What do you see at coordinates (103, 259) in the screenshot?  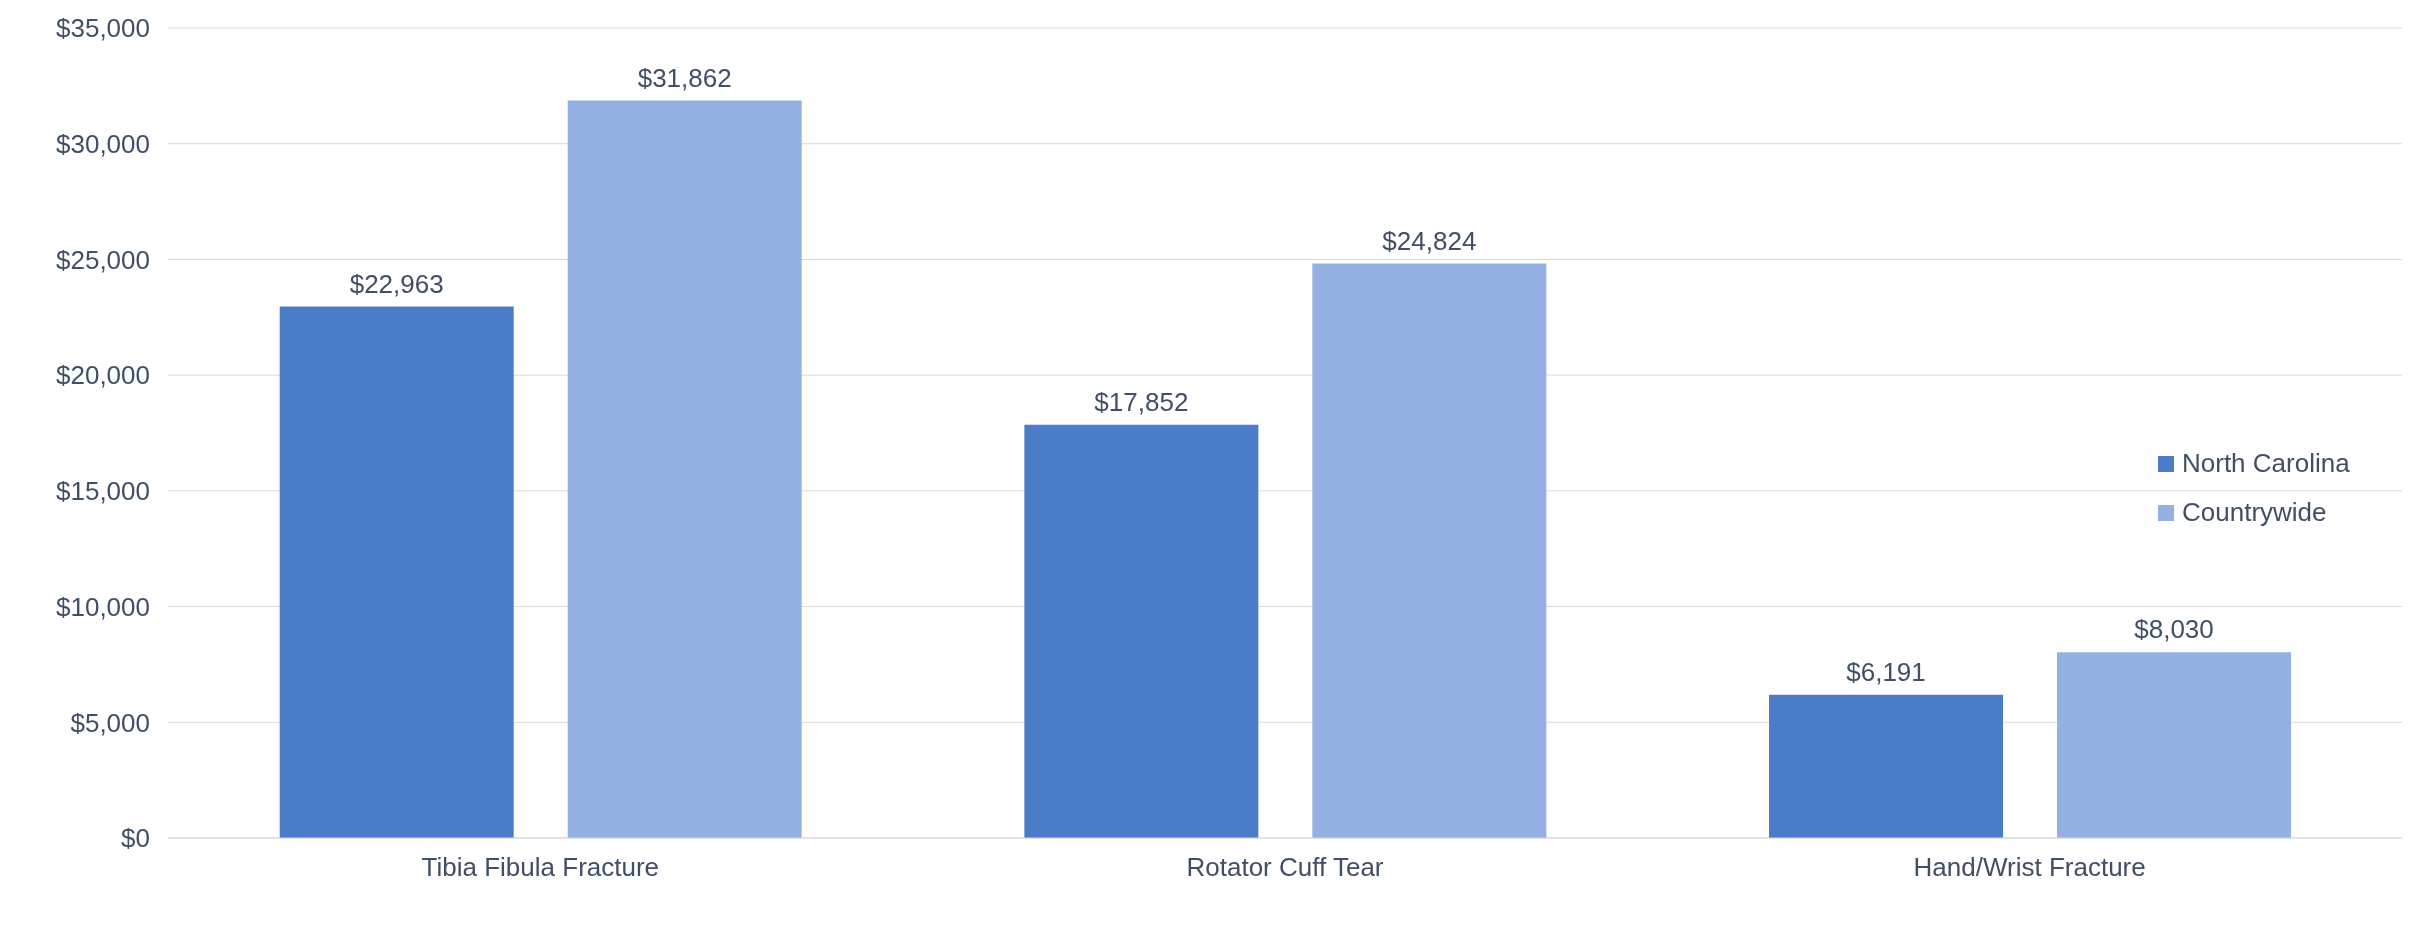 I see `y-tick-label: $25,000` at bounding box center [103, 259].